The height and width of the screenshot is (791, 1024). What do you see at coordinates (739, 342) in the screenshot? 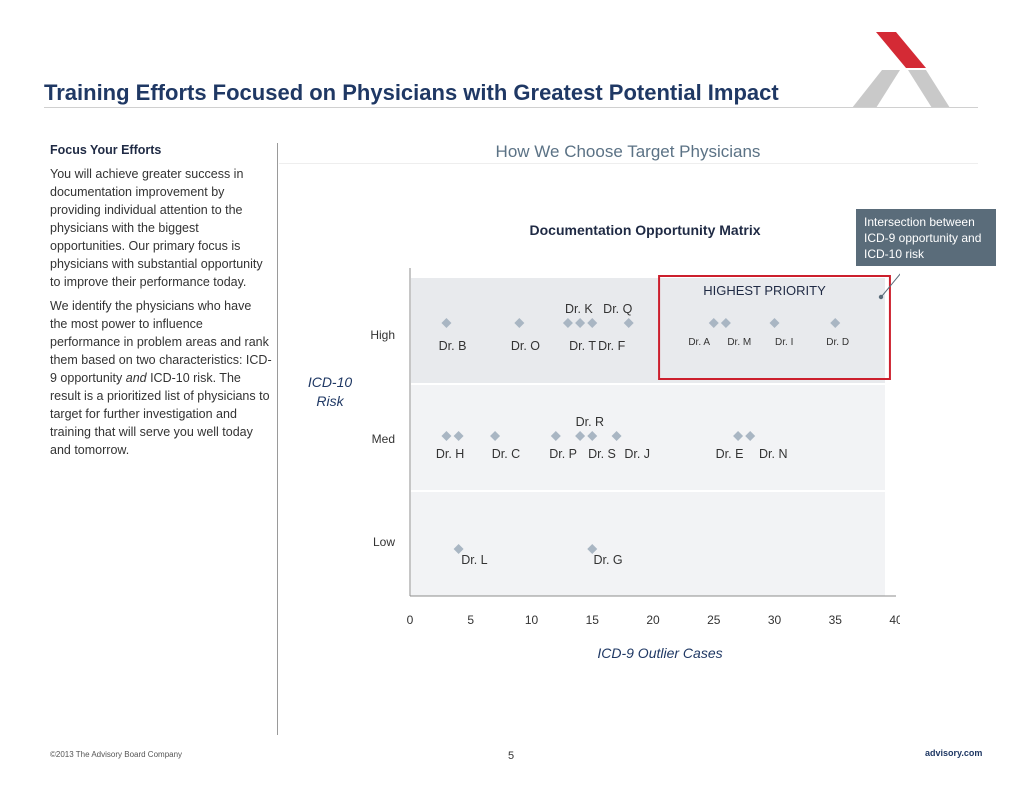
I see `physician-label-dr-m: Dr. M` at bounding box center [739, 342].